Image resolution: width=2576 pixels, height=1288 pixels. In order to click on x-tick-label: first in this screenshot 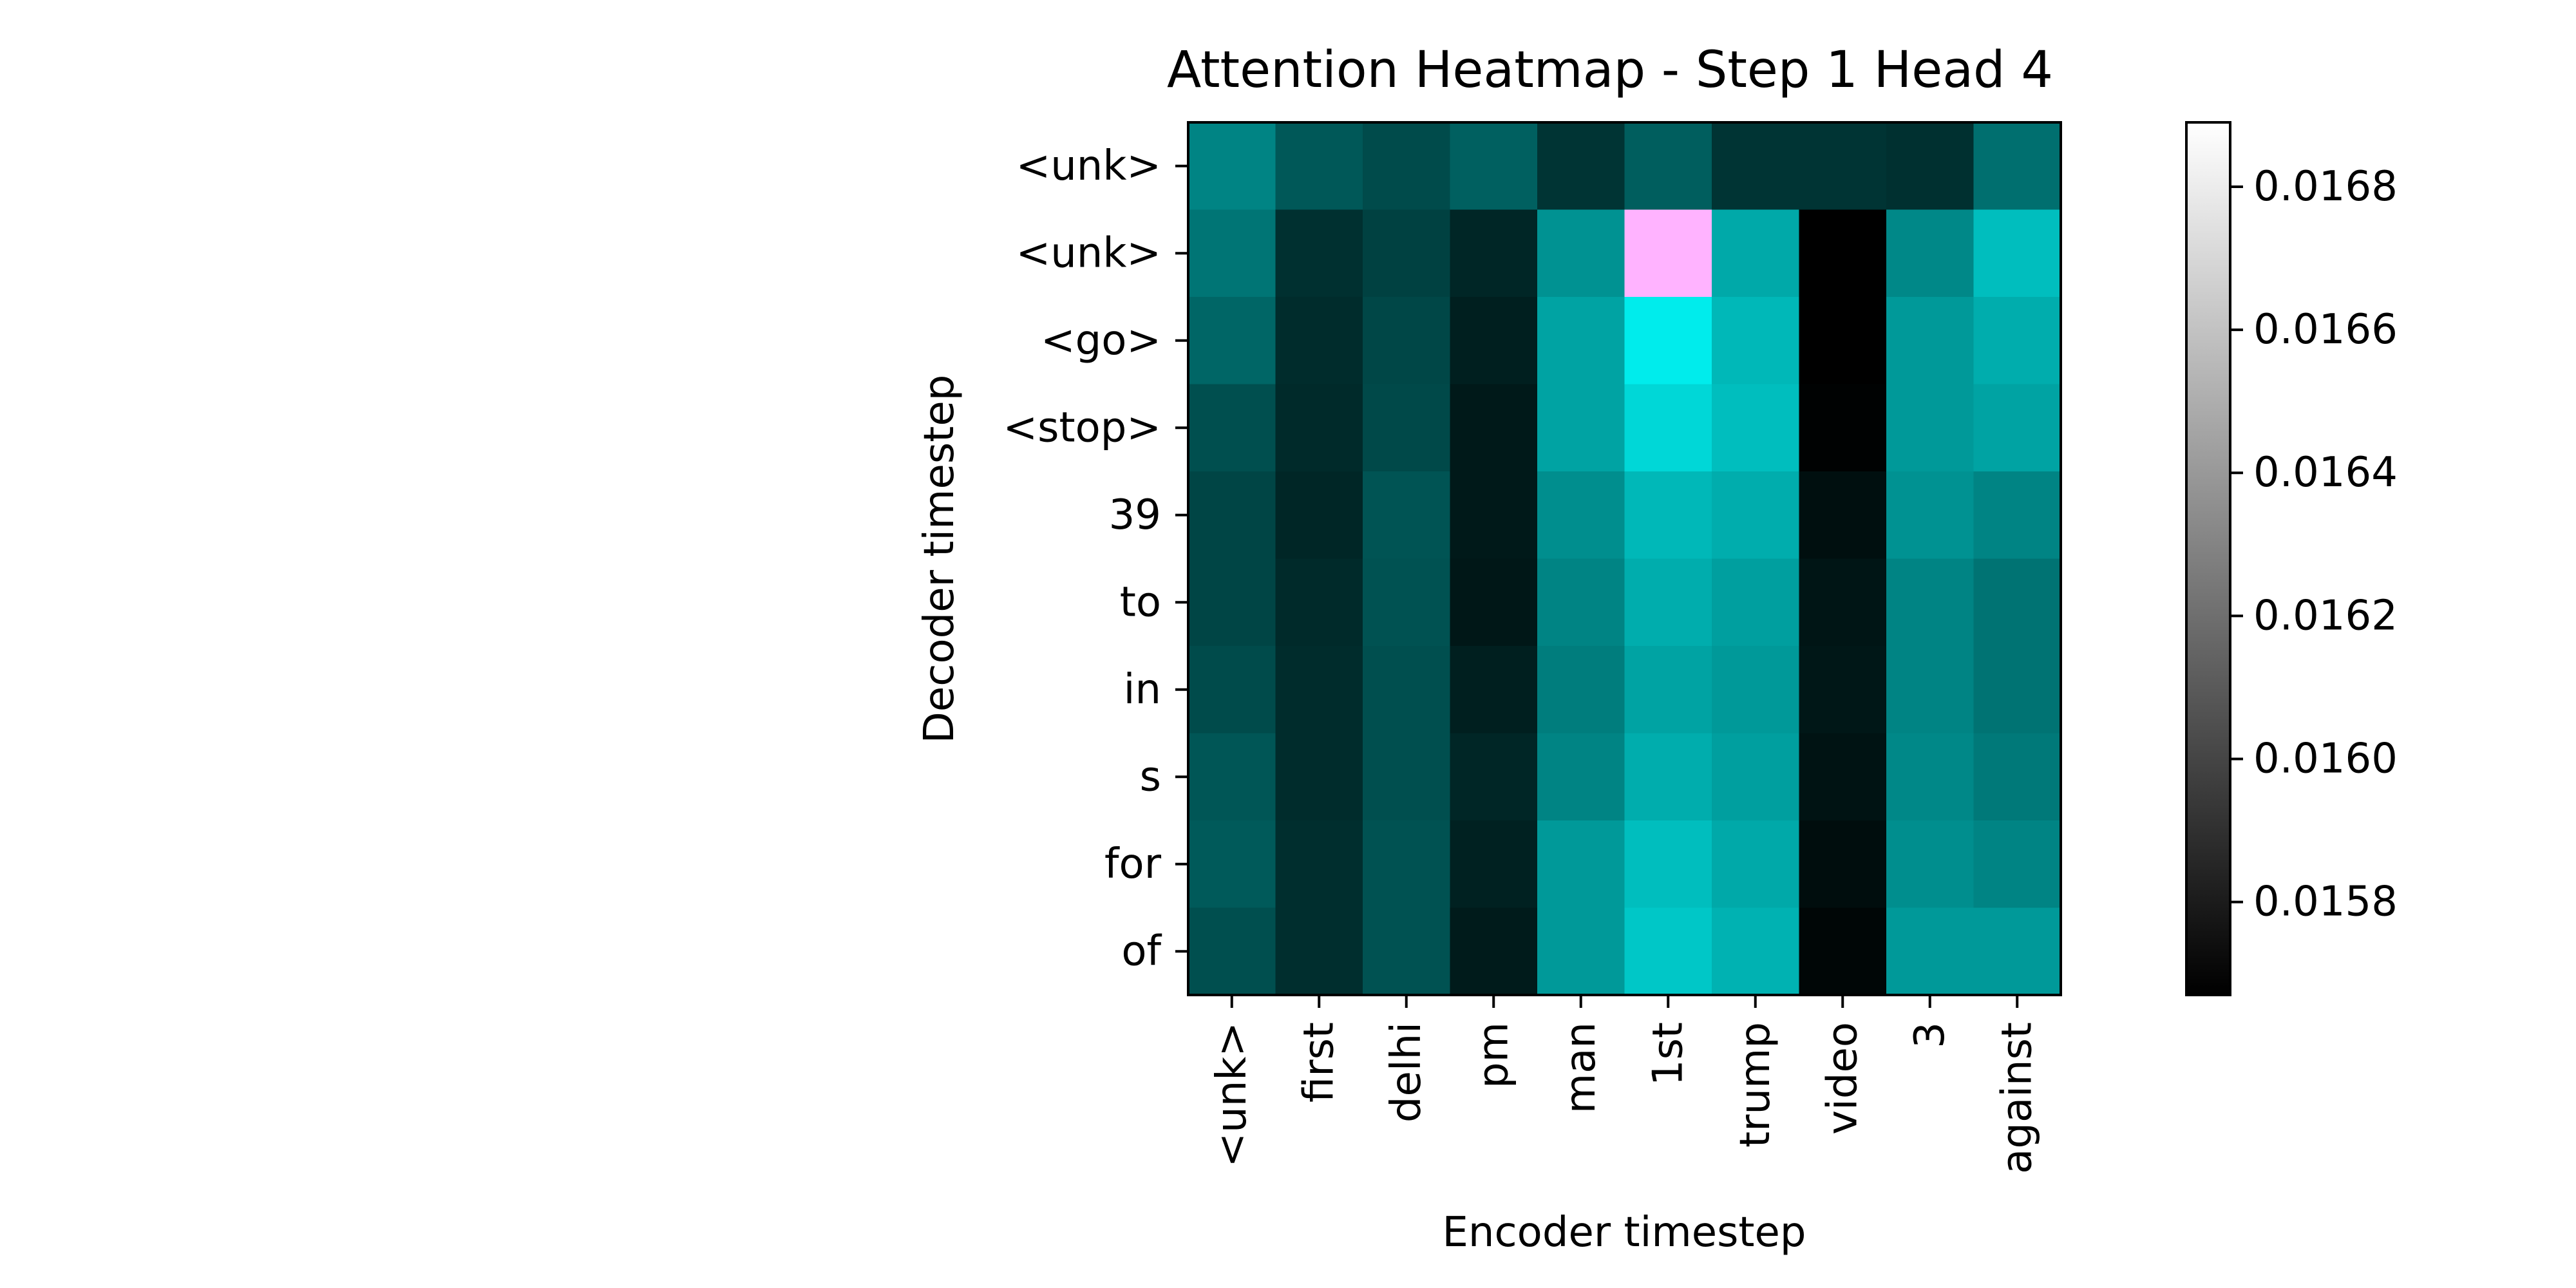, I will do `click(1319, 1062)`.